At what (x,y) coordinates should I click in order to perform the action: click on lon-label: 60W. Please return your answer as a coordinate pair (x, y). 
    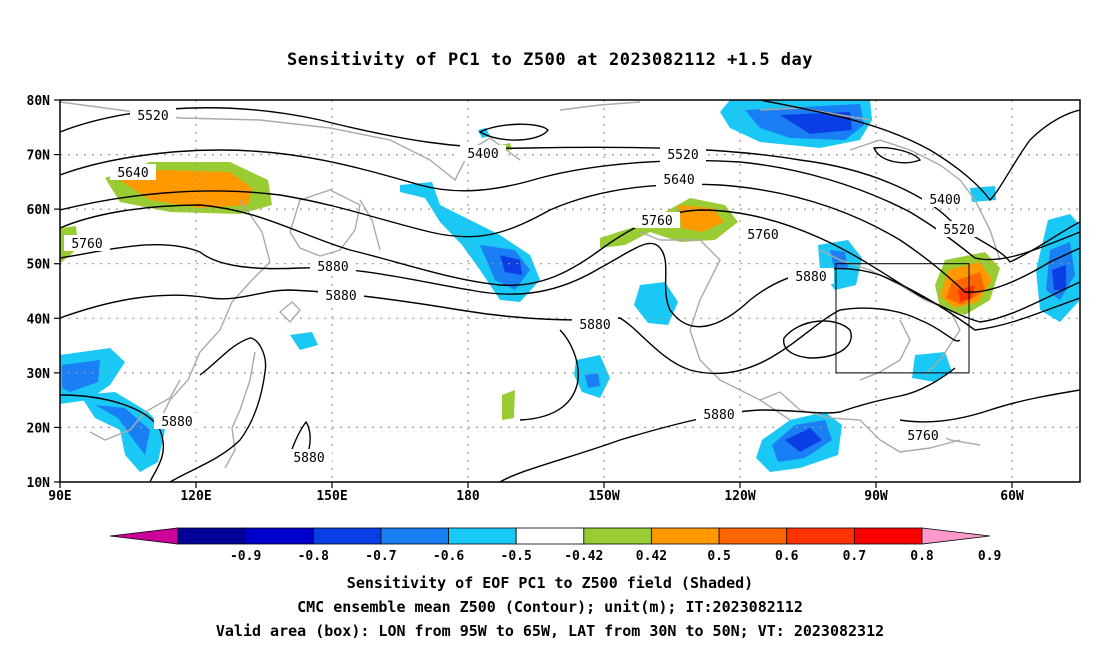
    Looking at the image, I should click on (1012, 496).